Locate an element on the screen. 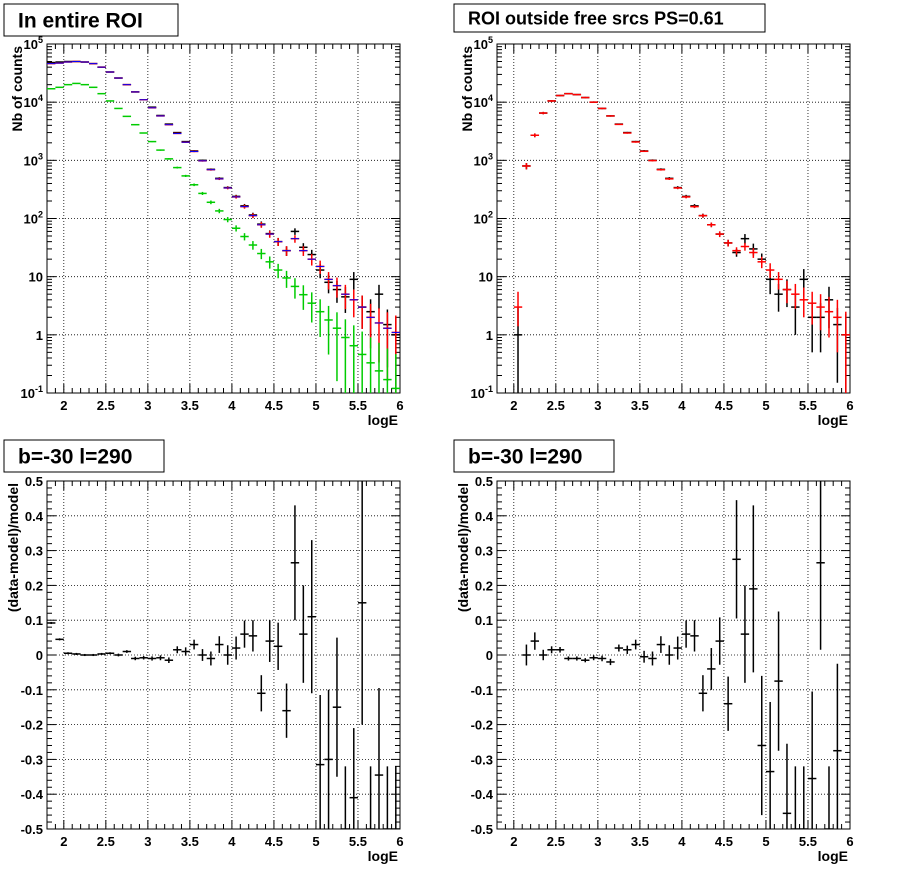 This screenshot has height=875, width=898. y-tick-label: 0.2 is located at coordinates (34, 585).